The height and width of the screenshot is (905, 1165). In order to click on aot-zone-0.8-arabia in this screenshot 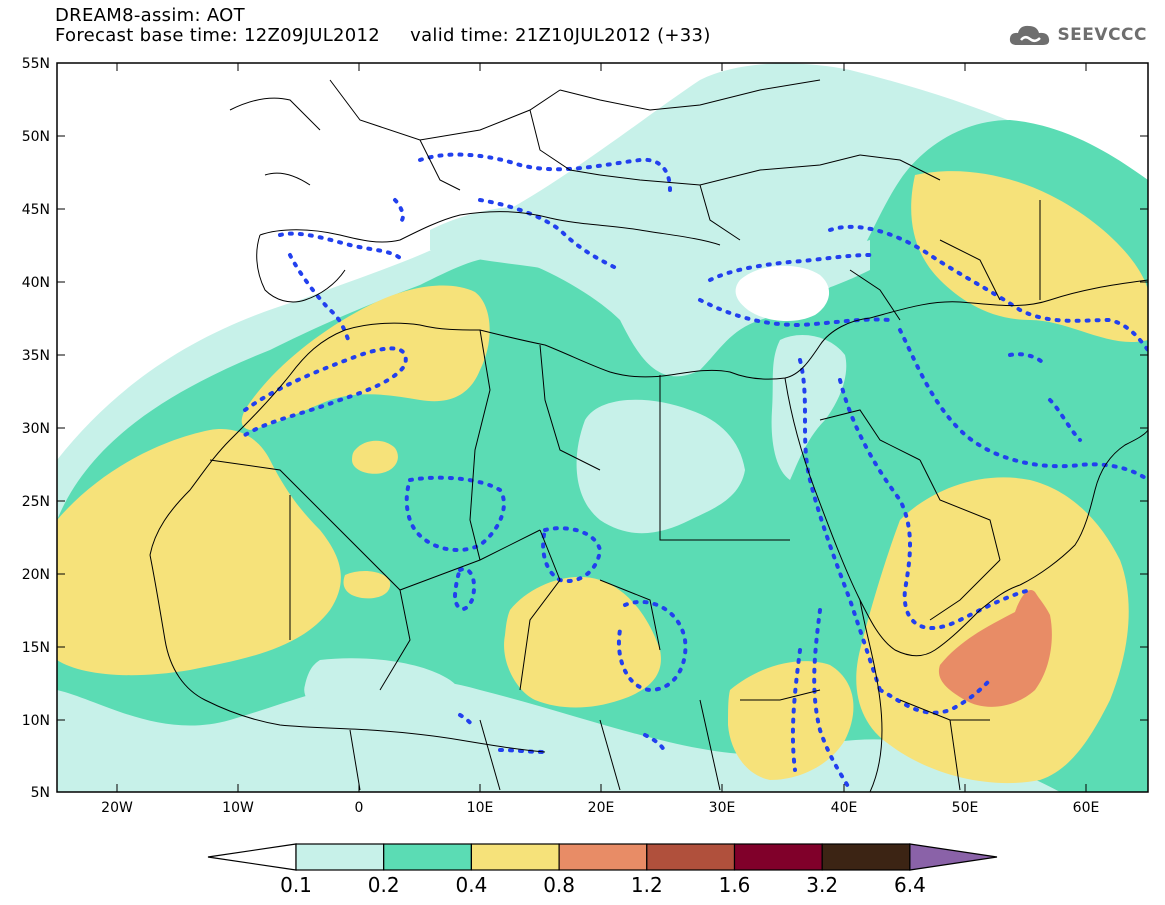, I will do `click(995, 648)`.